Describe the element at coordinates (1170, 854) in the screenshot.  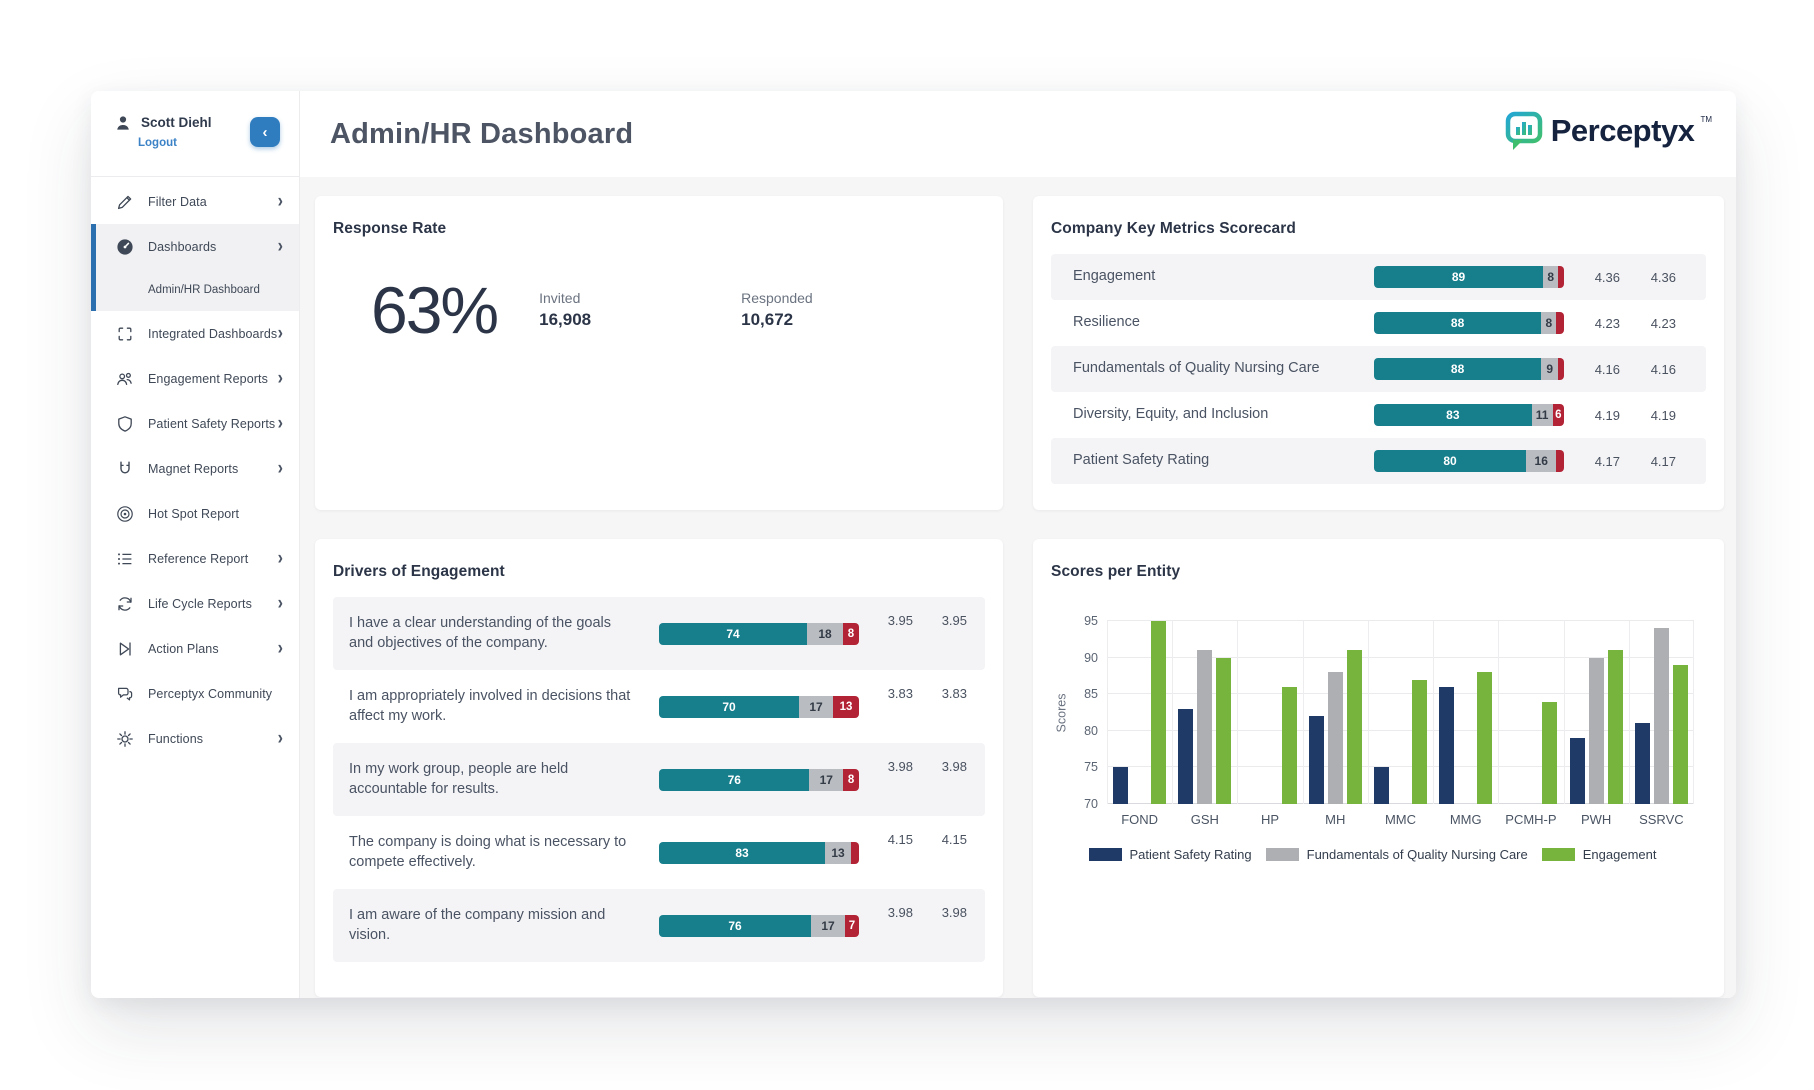
I see `legend-item: Patient Safety Rating` at that location.